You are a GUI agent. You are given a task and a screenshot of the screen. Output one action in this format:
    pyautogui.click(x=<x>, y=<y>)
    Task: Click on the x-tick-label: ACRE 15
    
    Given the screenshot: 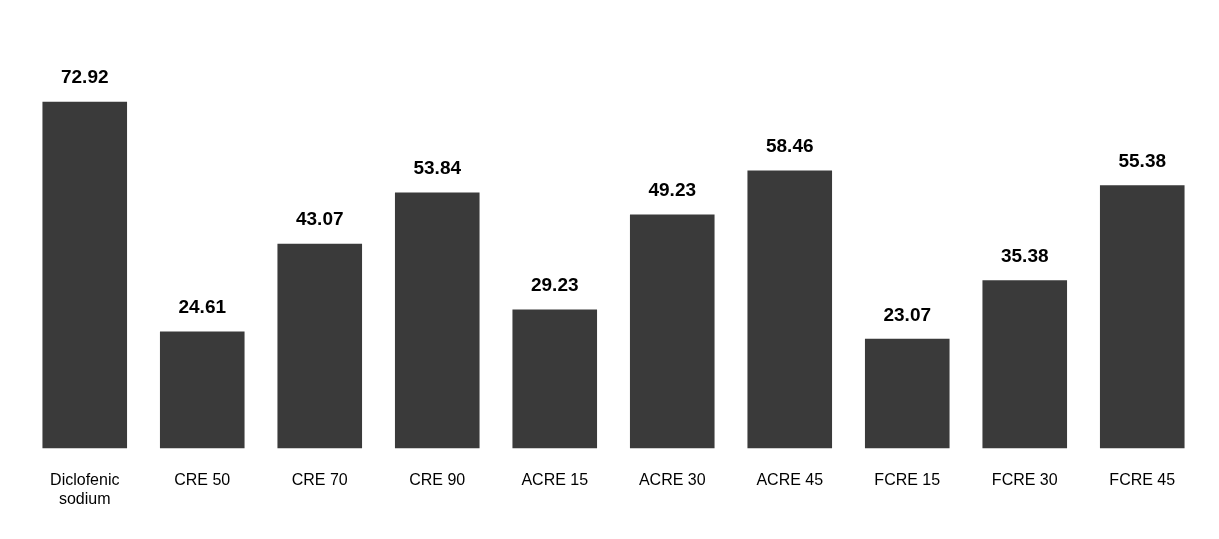 What is the action you would take?
    pyautogui.click(x=555, y=479)
    